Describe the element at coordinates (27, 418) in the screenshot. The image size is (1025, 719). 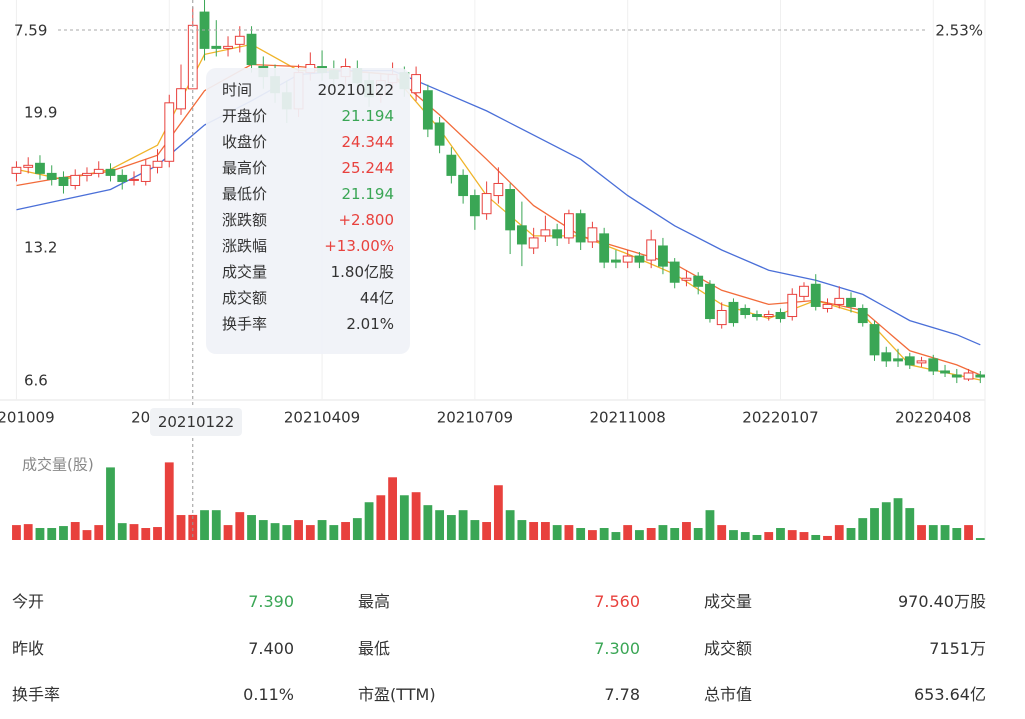
I see `x-tick-label: 20201009` at that location.